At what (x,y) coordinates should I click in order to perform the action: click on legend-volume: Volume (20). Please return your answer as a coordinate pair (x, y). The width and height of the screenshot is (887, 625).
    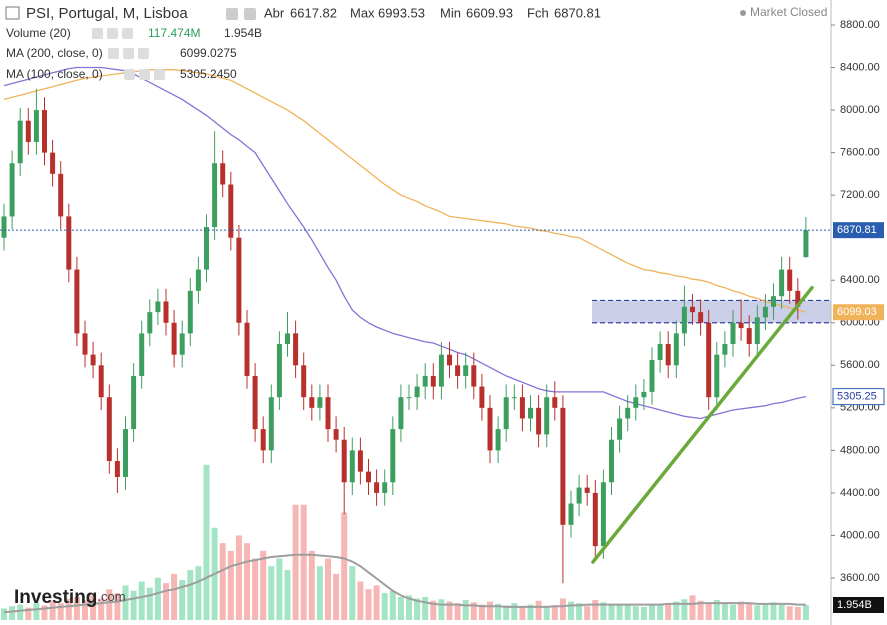
    Looking at the image, I should click on (38, 33).